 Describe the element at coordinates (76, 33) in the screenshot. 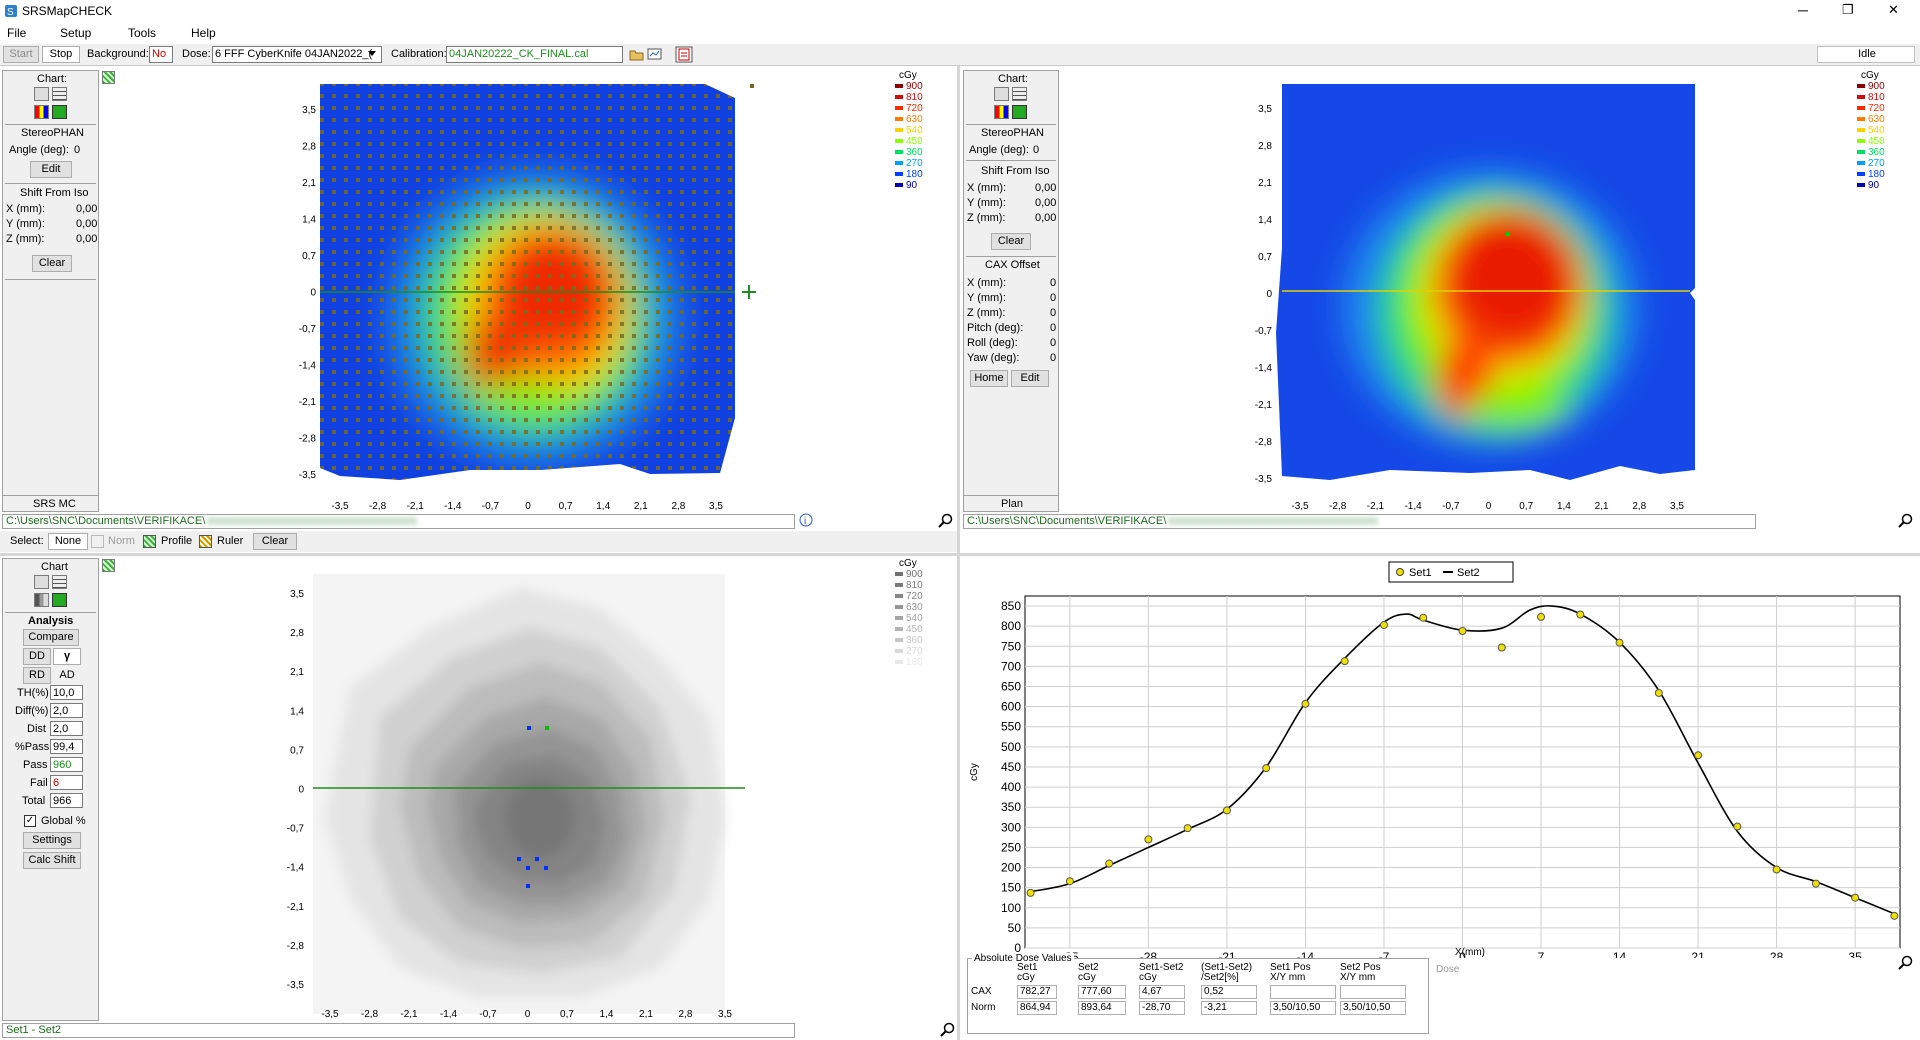

I see `menu-setup: Setup` at that location.